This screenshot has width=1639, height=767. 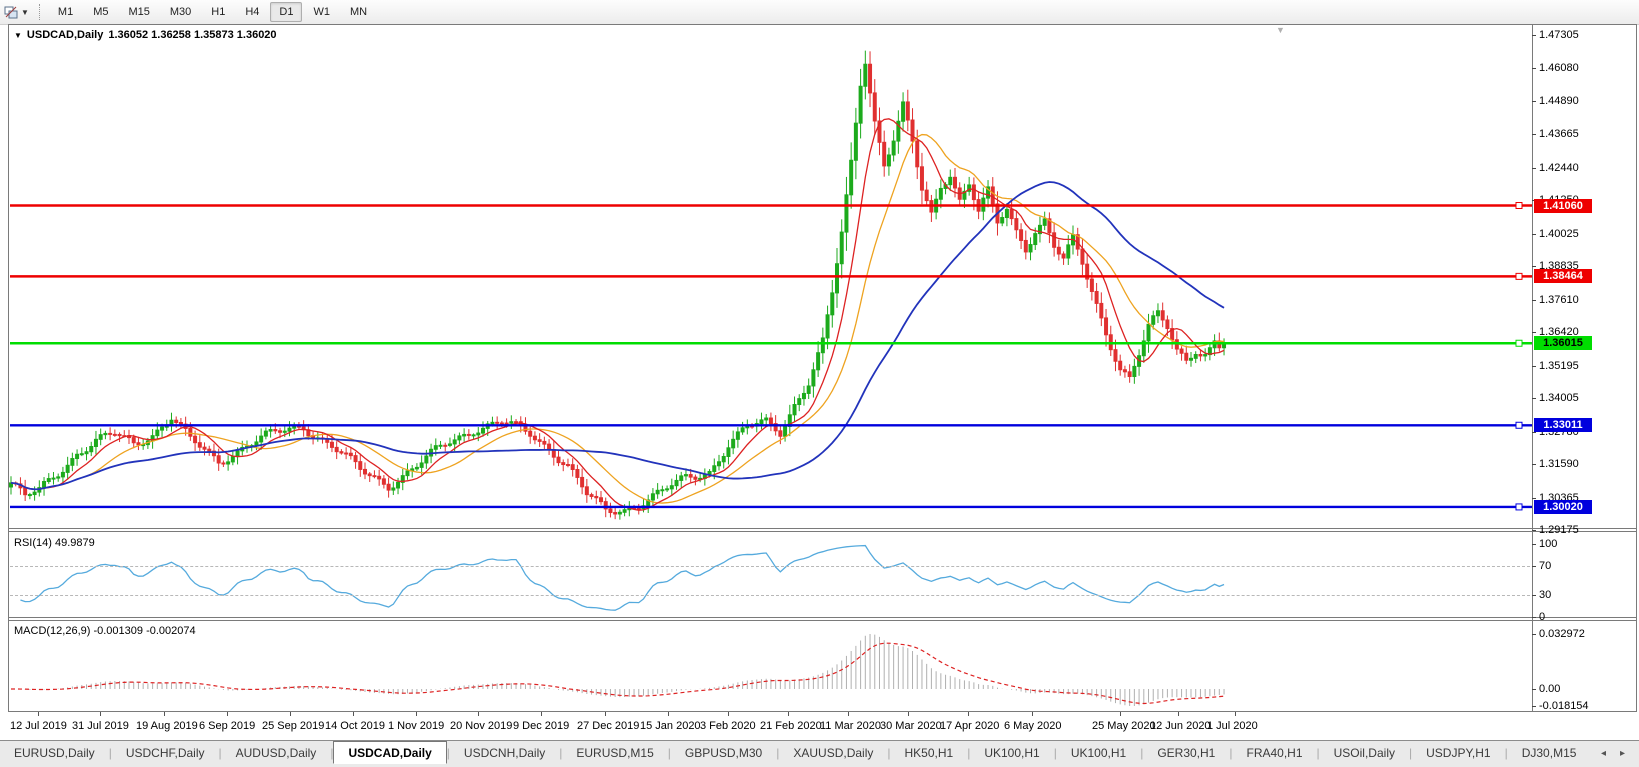 I want to click on chart-tab-fra40-h1: FRA40,H1, so click(x=1274, y=753).